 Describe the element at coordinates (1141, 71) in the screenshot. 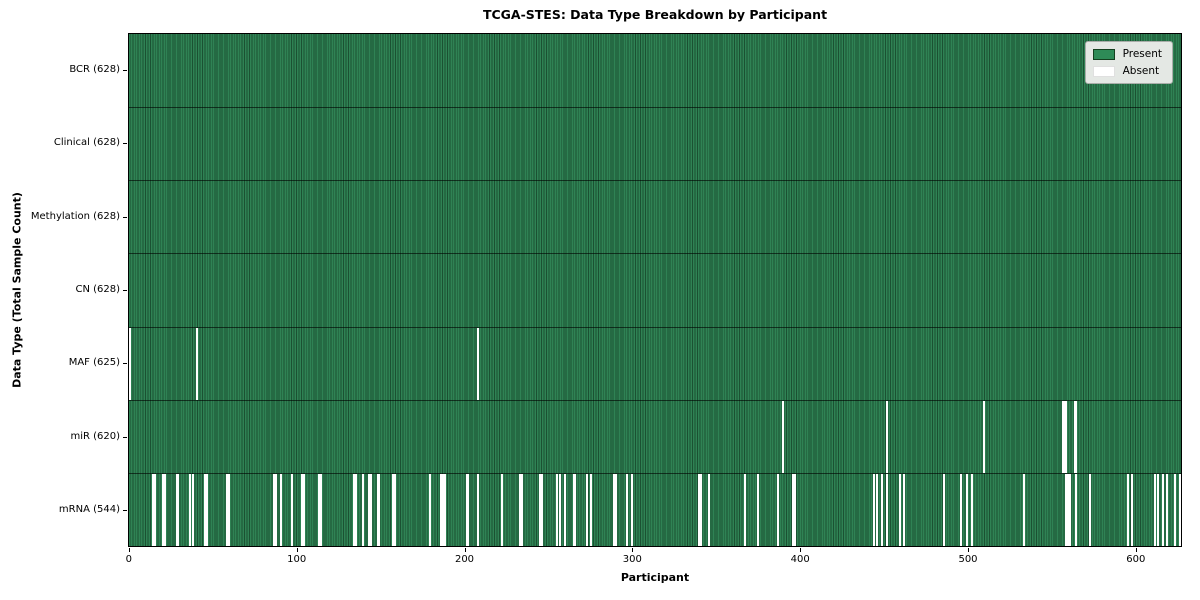

I see `legend-label-absent: Absent` at that location.